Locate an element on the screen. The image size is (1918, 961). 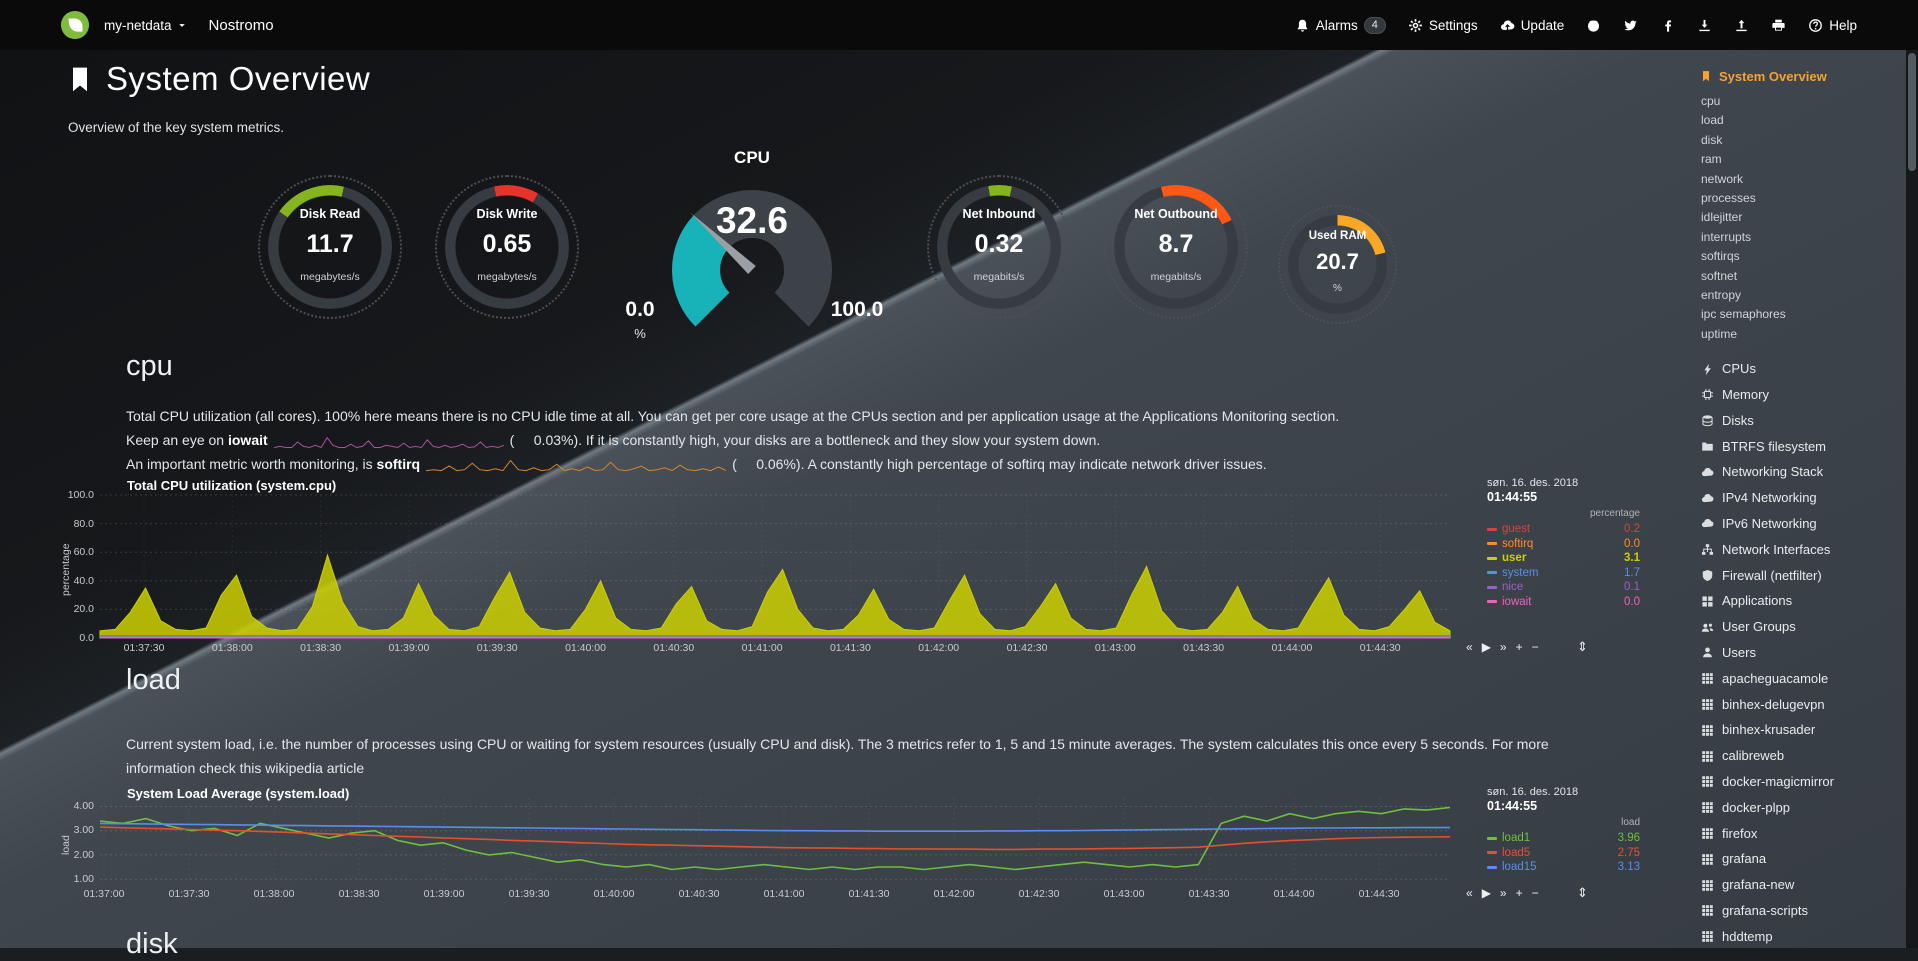
sidebar-item-apacheguacamole: apacheguacamole is located at coordinates (1797, 679).